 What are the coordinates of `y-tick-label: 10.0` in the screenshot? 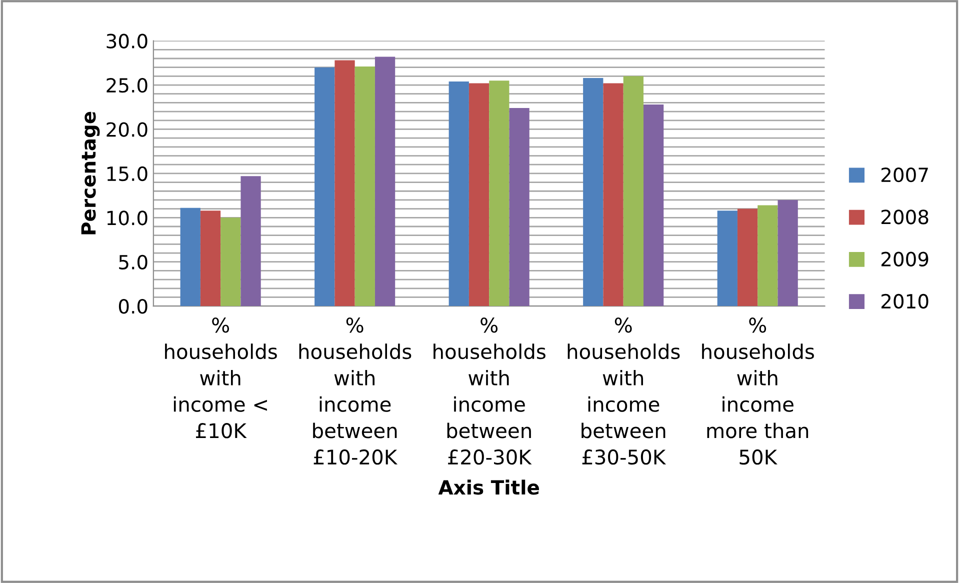 It's located at (127, 218).